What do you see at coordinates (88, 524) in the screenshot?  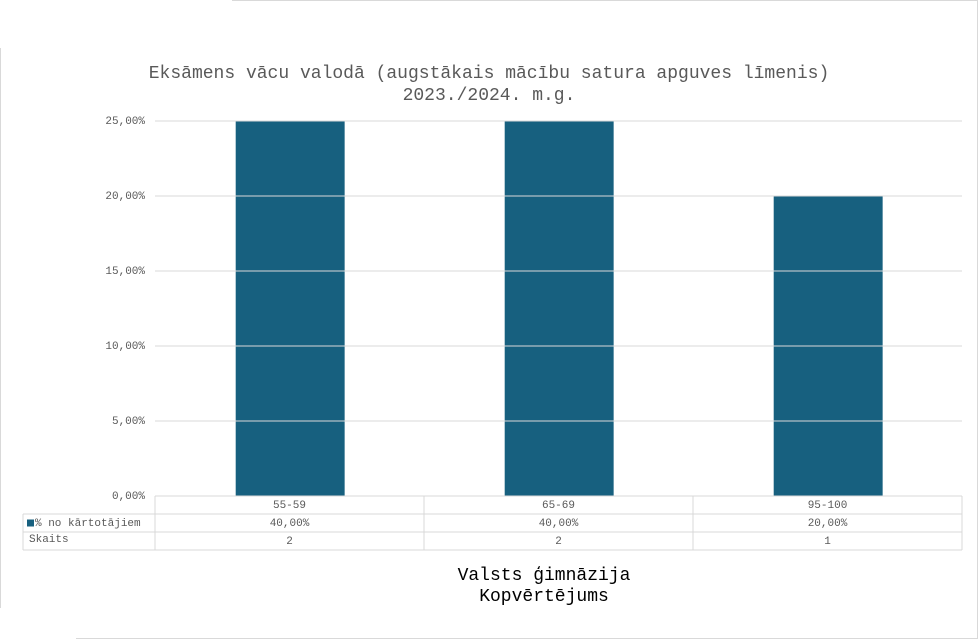 I see `legend-label: % no kārtotājiem` at bounding box center [88, 524].